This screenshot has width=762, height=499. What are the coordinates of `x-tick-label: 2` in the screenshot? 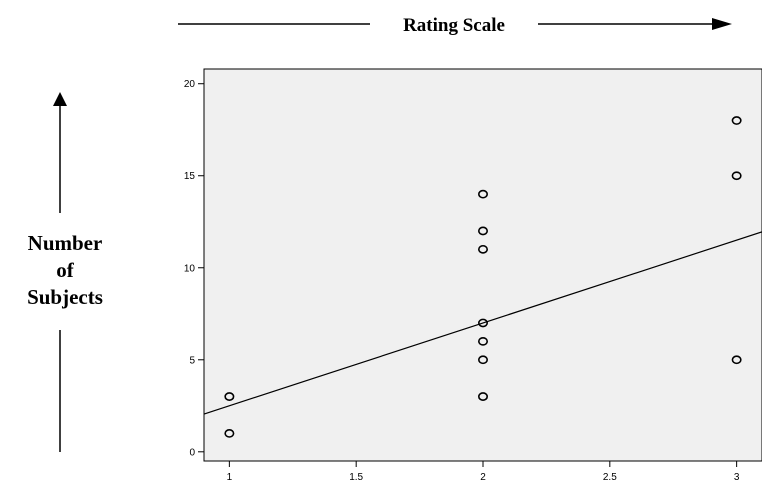 It's located at (483, 477).